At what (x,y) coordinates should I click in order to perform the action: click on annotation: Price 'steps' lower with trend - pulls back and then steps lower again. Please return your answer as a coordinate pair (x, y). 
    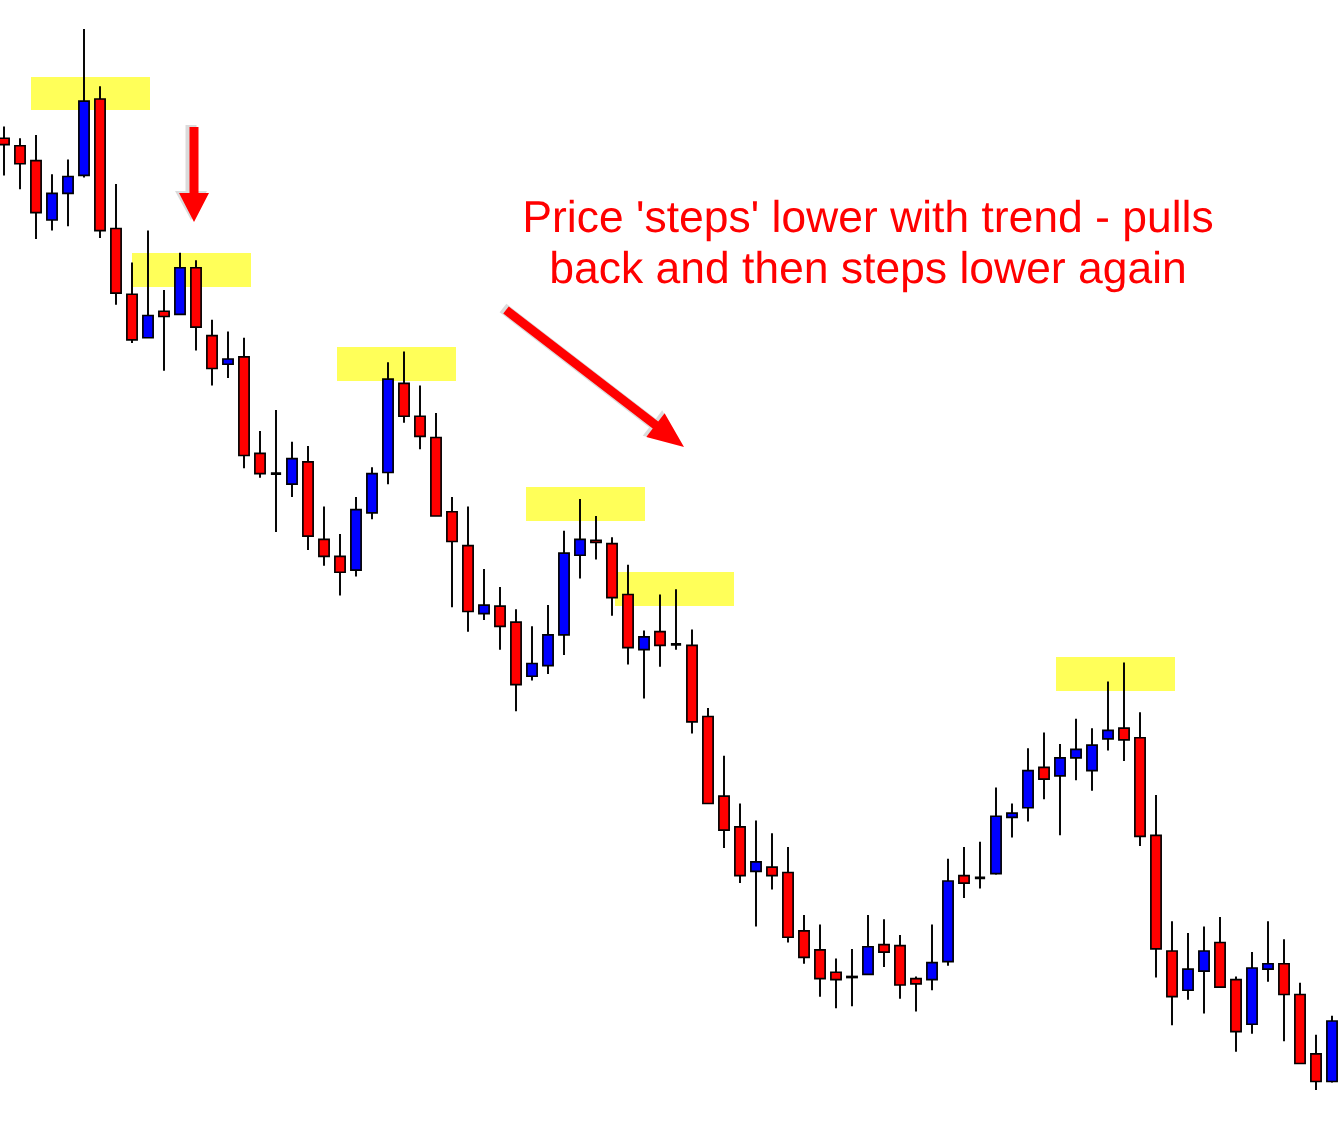
    Looking at the image, I should click on (869, 246).